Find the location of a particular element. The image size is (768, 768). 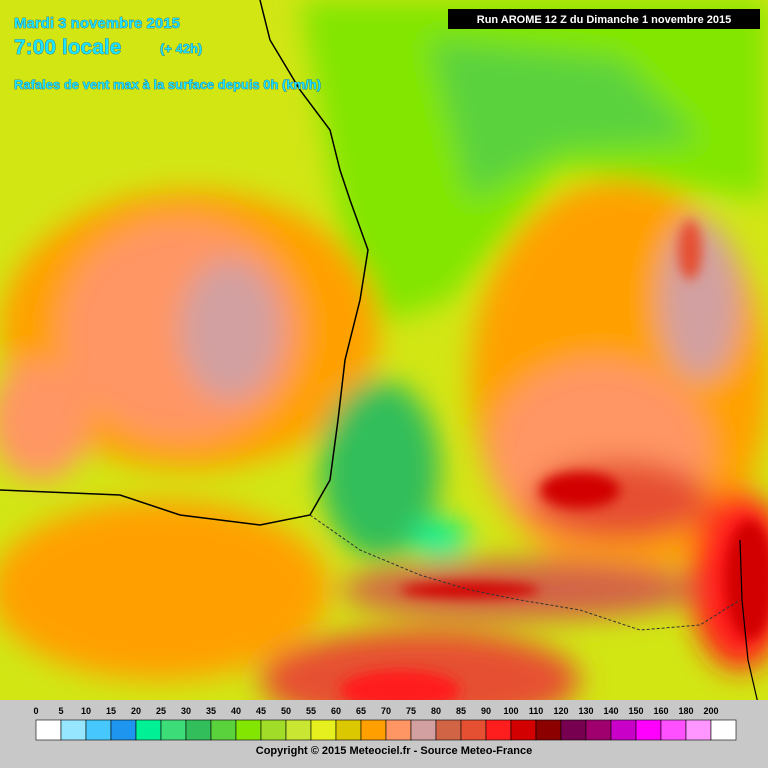

legend-label: 40 is located at coordinates (236, 711).